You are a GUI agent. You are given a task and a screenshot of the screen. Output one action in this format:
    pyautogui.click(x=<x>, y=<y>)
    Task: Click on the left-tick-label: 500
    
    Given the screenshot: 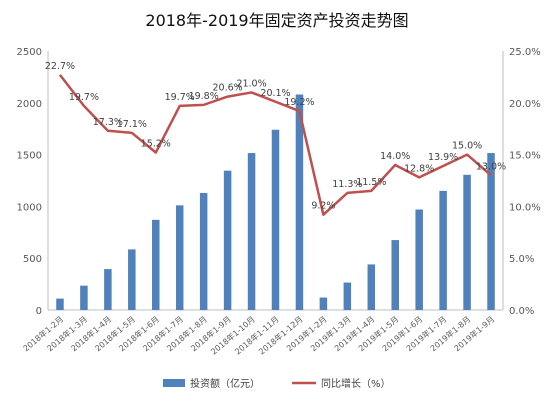 What is the action you would take?
    pyautogui.click(x=32, y=259)
    